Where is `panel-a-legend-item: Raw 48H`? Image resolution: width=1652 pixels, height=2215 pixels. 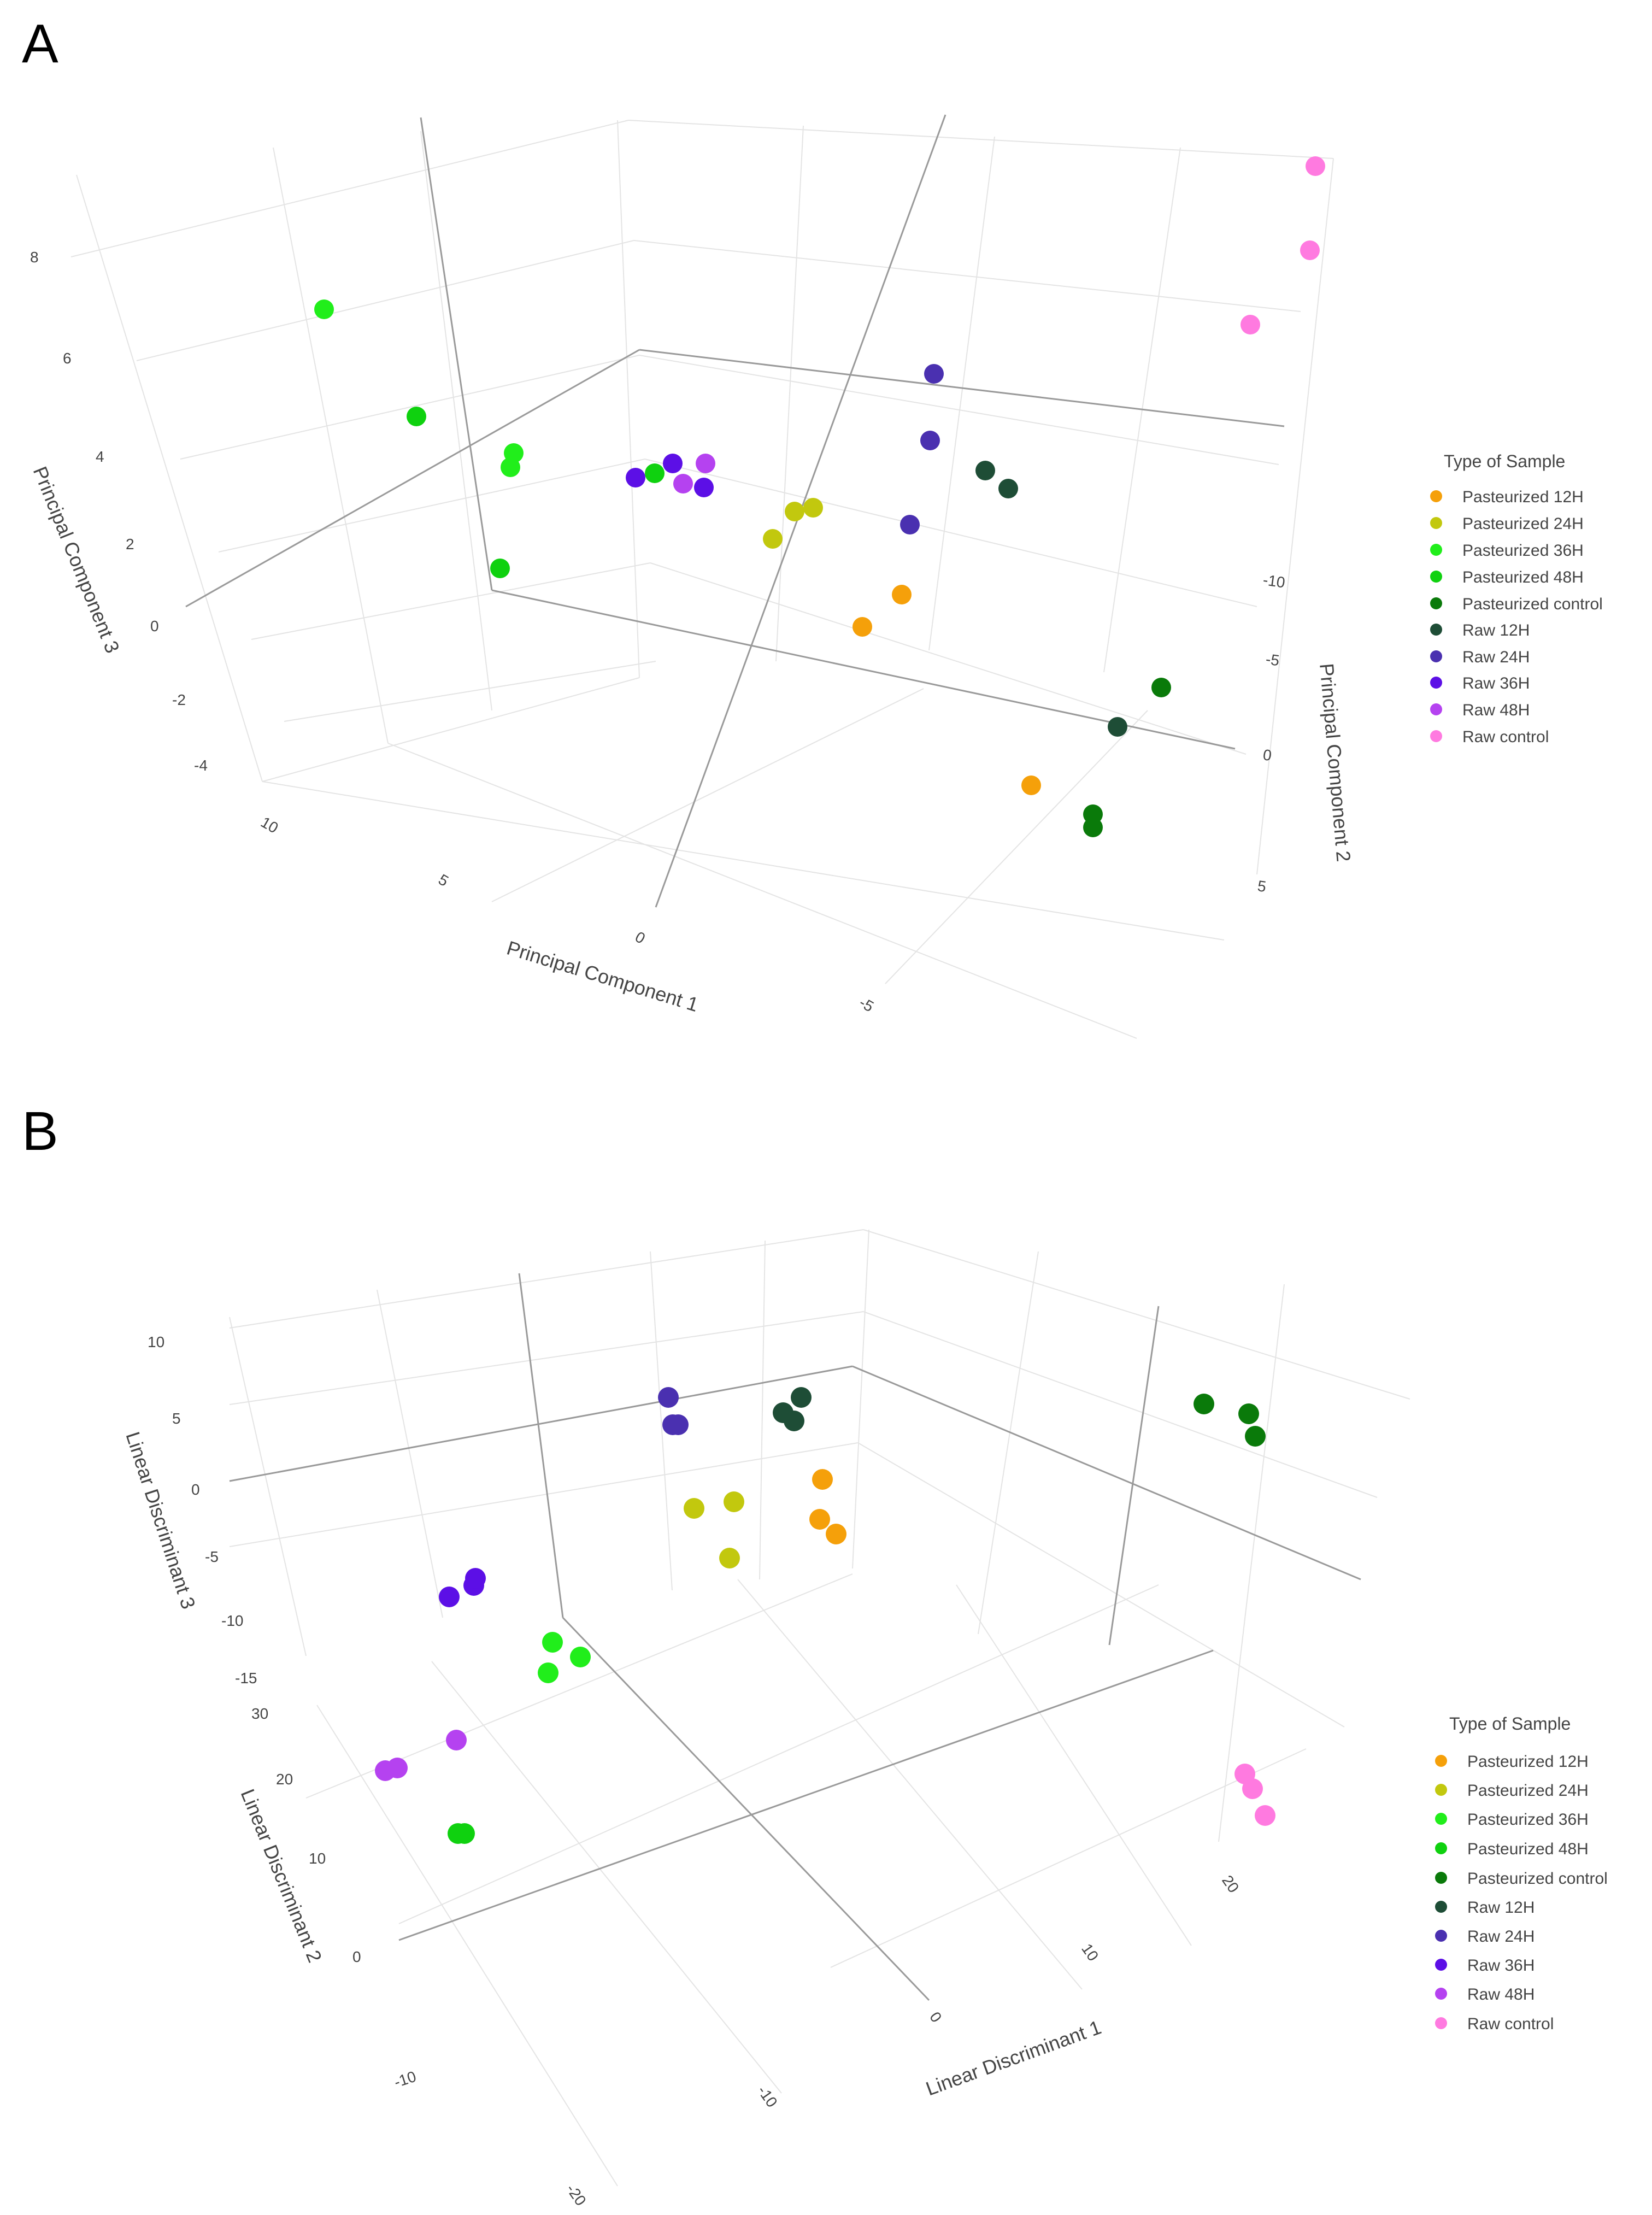 panel-a-legend-item: Raw 48H is located at coordinates (1480, 710).